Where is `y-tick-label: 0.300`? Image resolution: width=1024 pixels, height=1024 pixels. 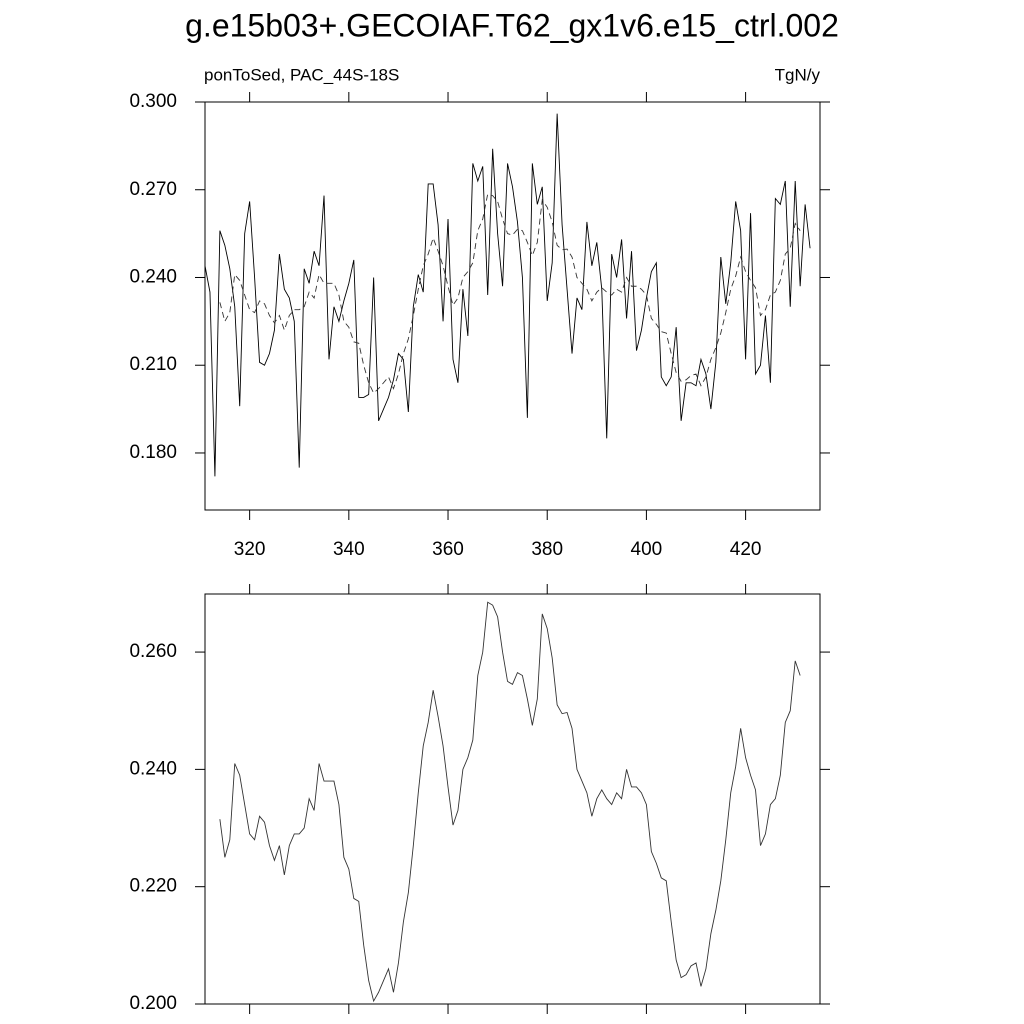
y-tick-label: 0.300 is located at coordinates (153, 101).